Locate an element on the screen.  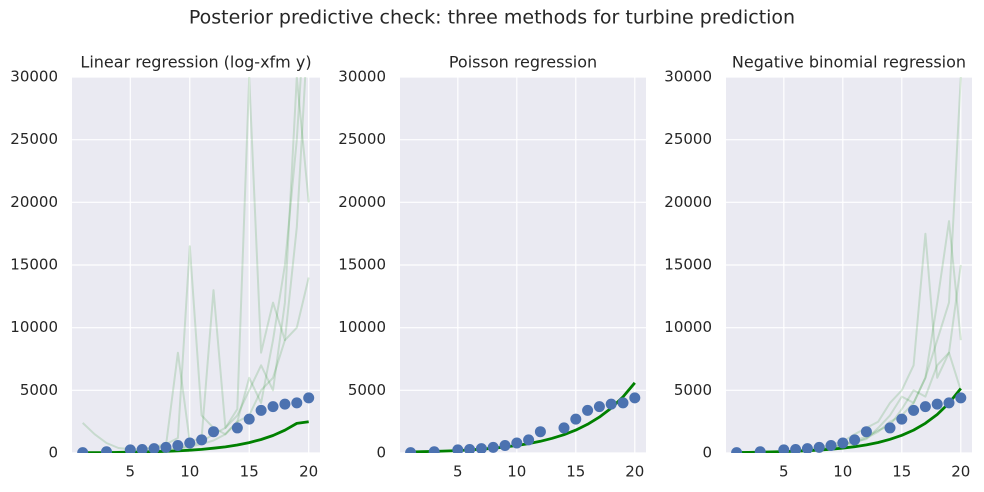
subplot-title: Linear regression (log-xfm y) is located at coordinates (195, 62).